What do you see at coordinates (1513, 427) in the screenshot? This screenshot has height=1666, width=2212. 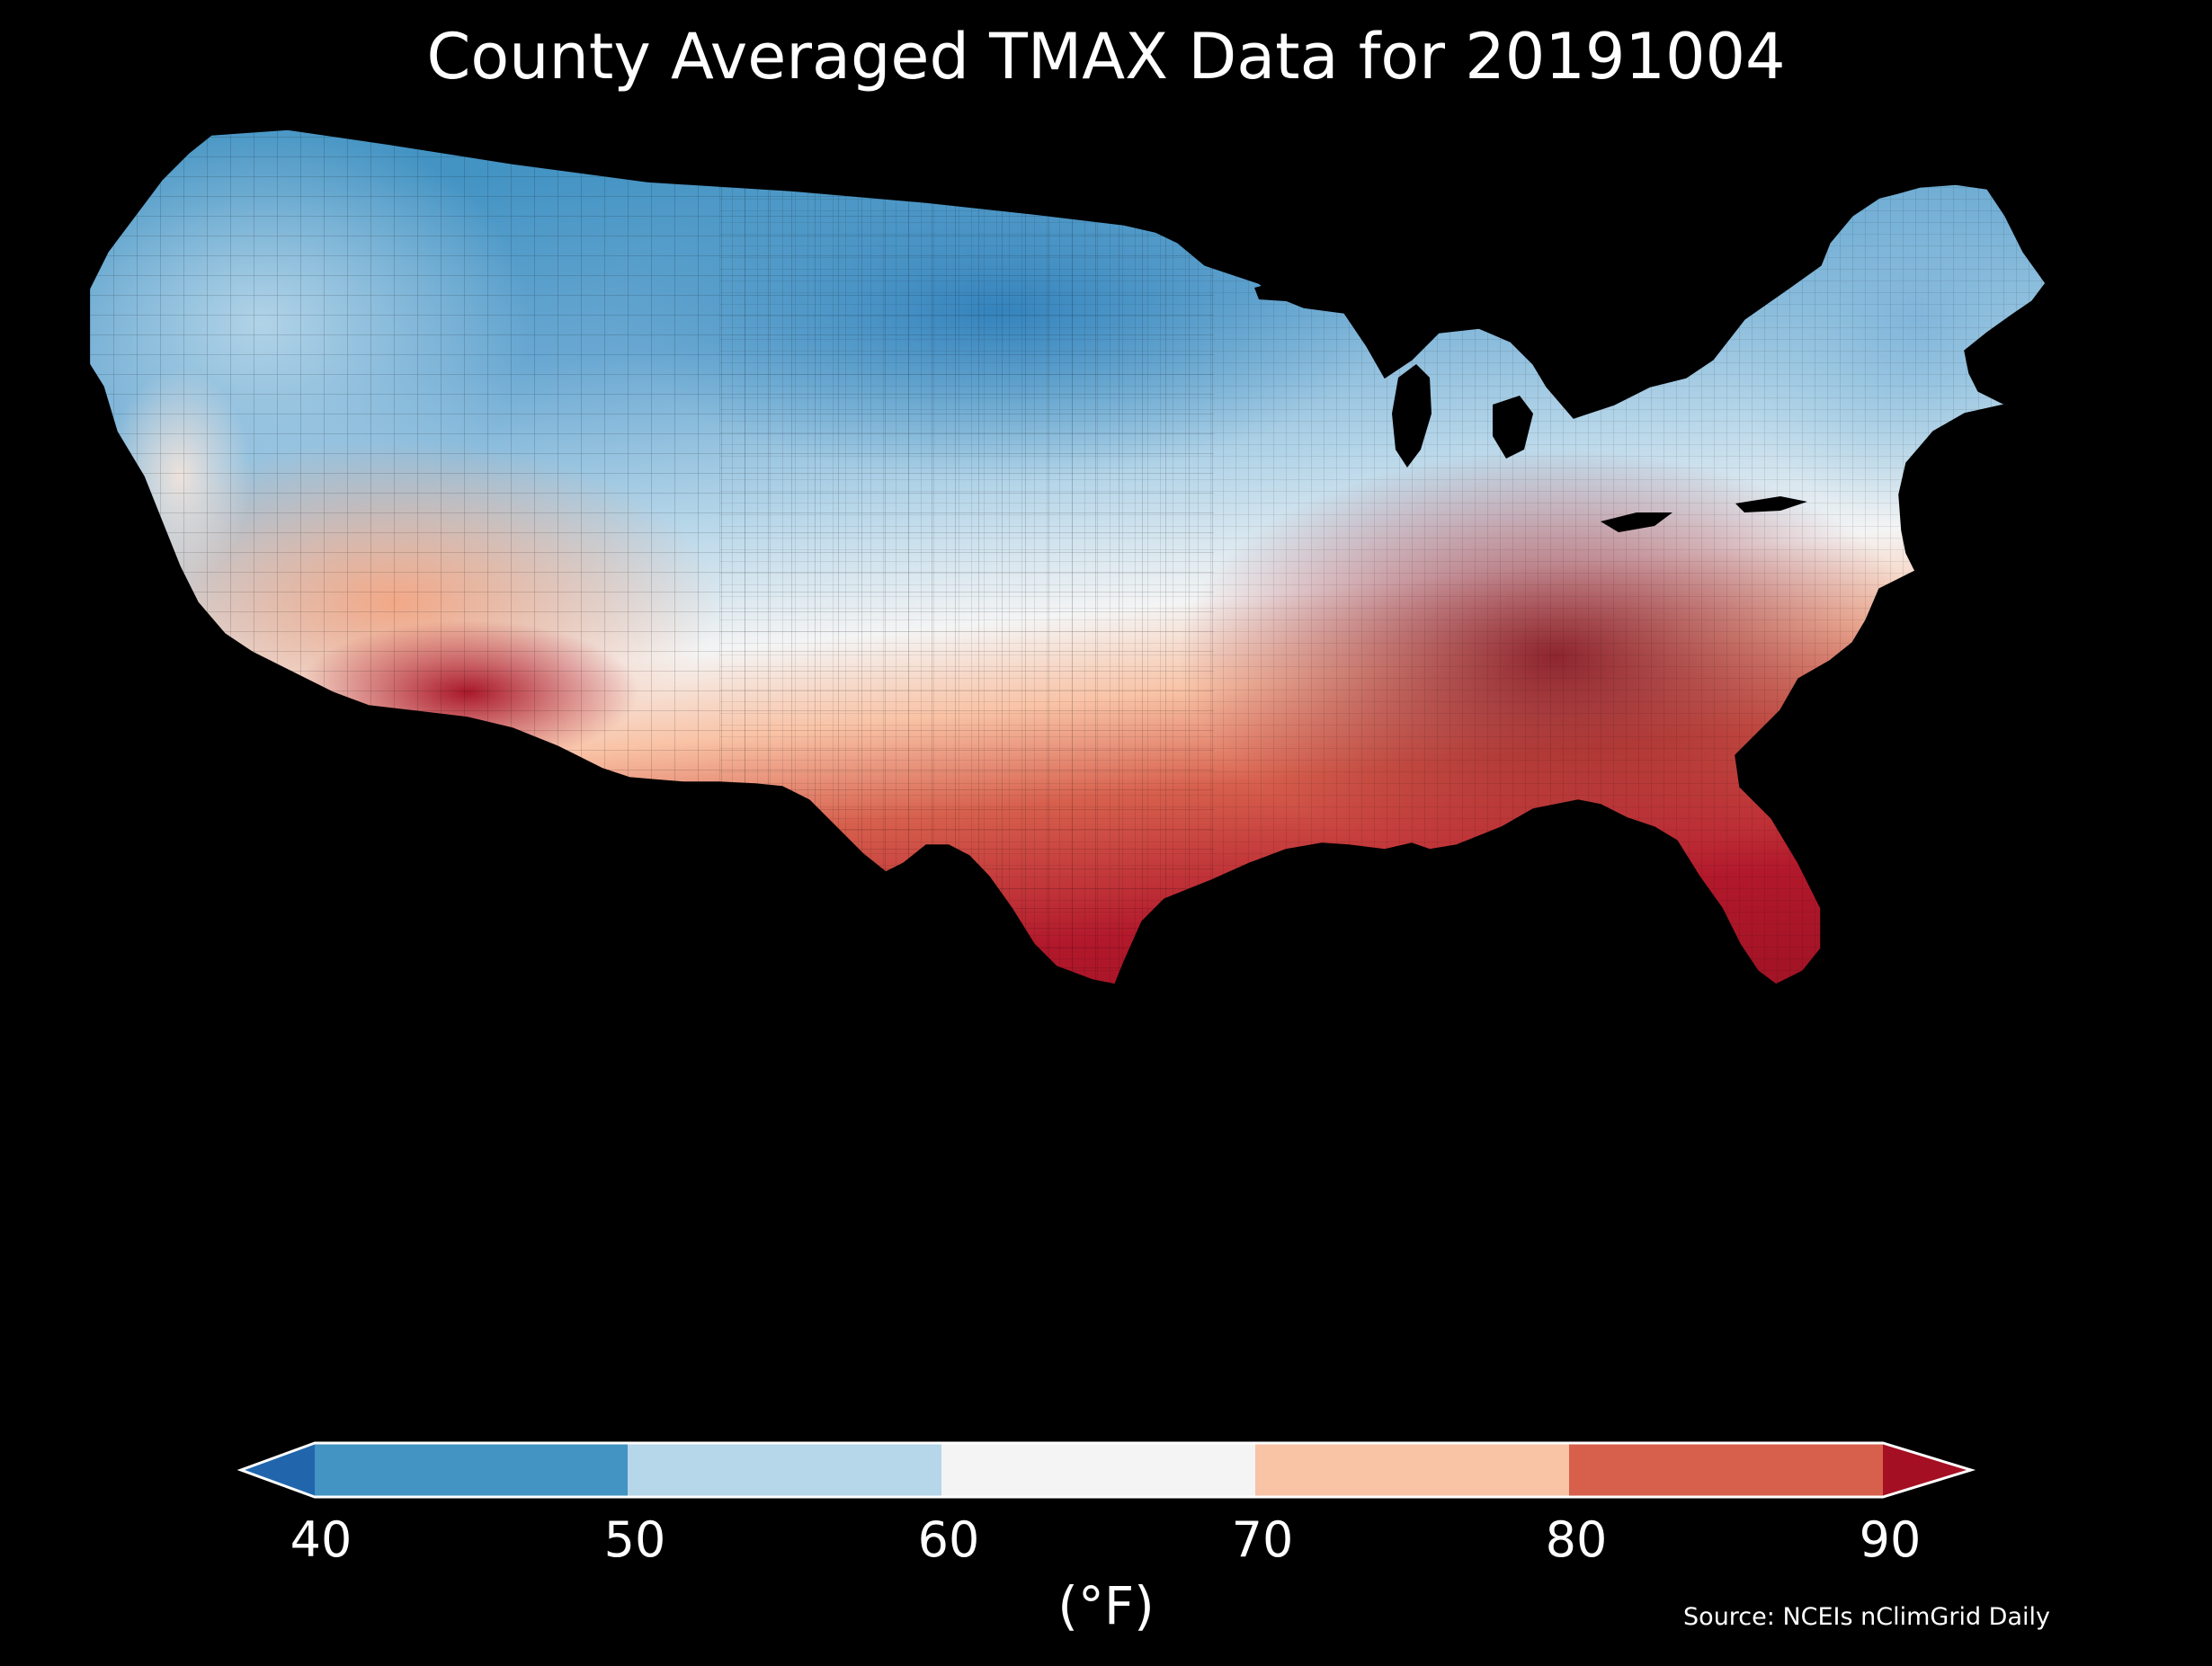 I see `lake-huron` at bounding box center [1513, 427].